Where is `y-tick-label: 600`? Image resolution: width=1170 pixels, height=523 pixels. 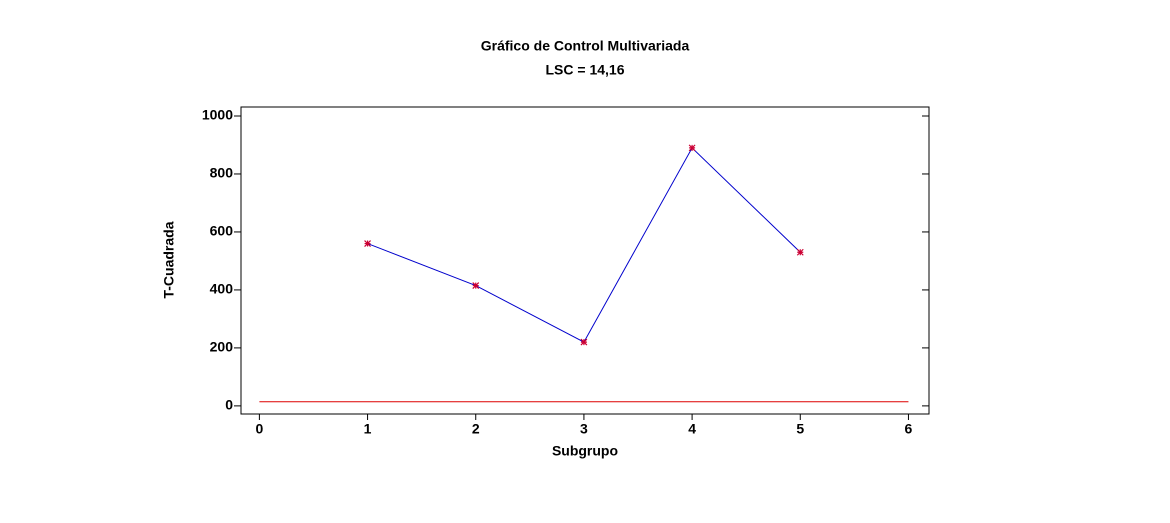
y-tick-label: 600 is located at coordinates (222, 231).